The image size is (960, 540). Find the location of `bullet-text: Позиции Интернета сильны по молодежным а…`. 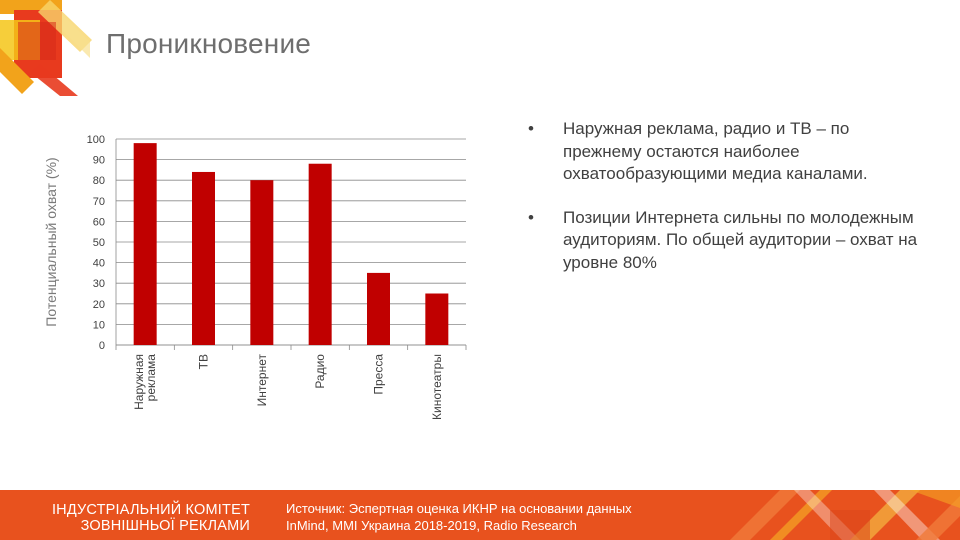

bullet-text: Позиции Интернета сильны по молодежным а… is located at coordinates (740, 239).